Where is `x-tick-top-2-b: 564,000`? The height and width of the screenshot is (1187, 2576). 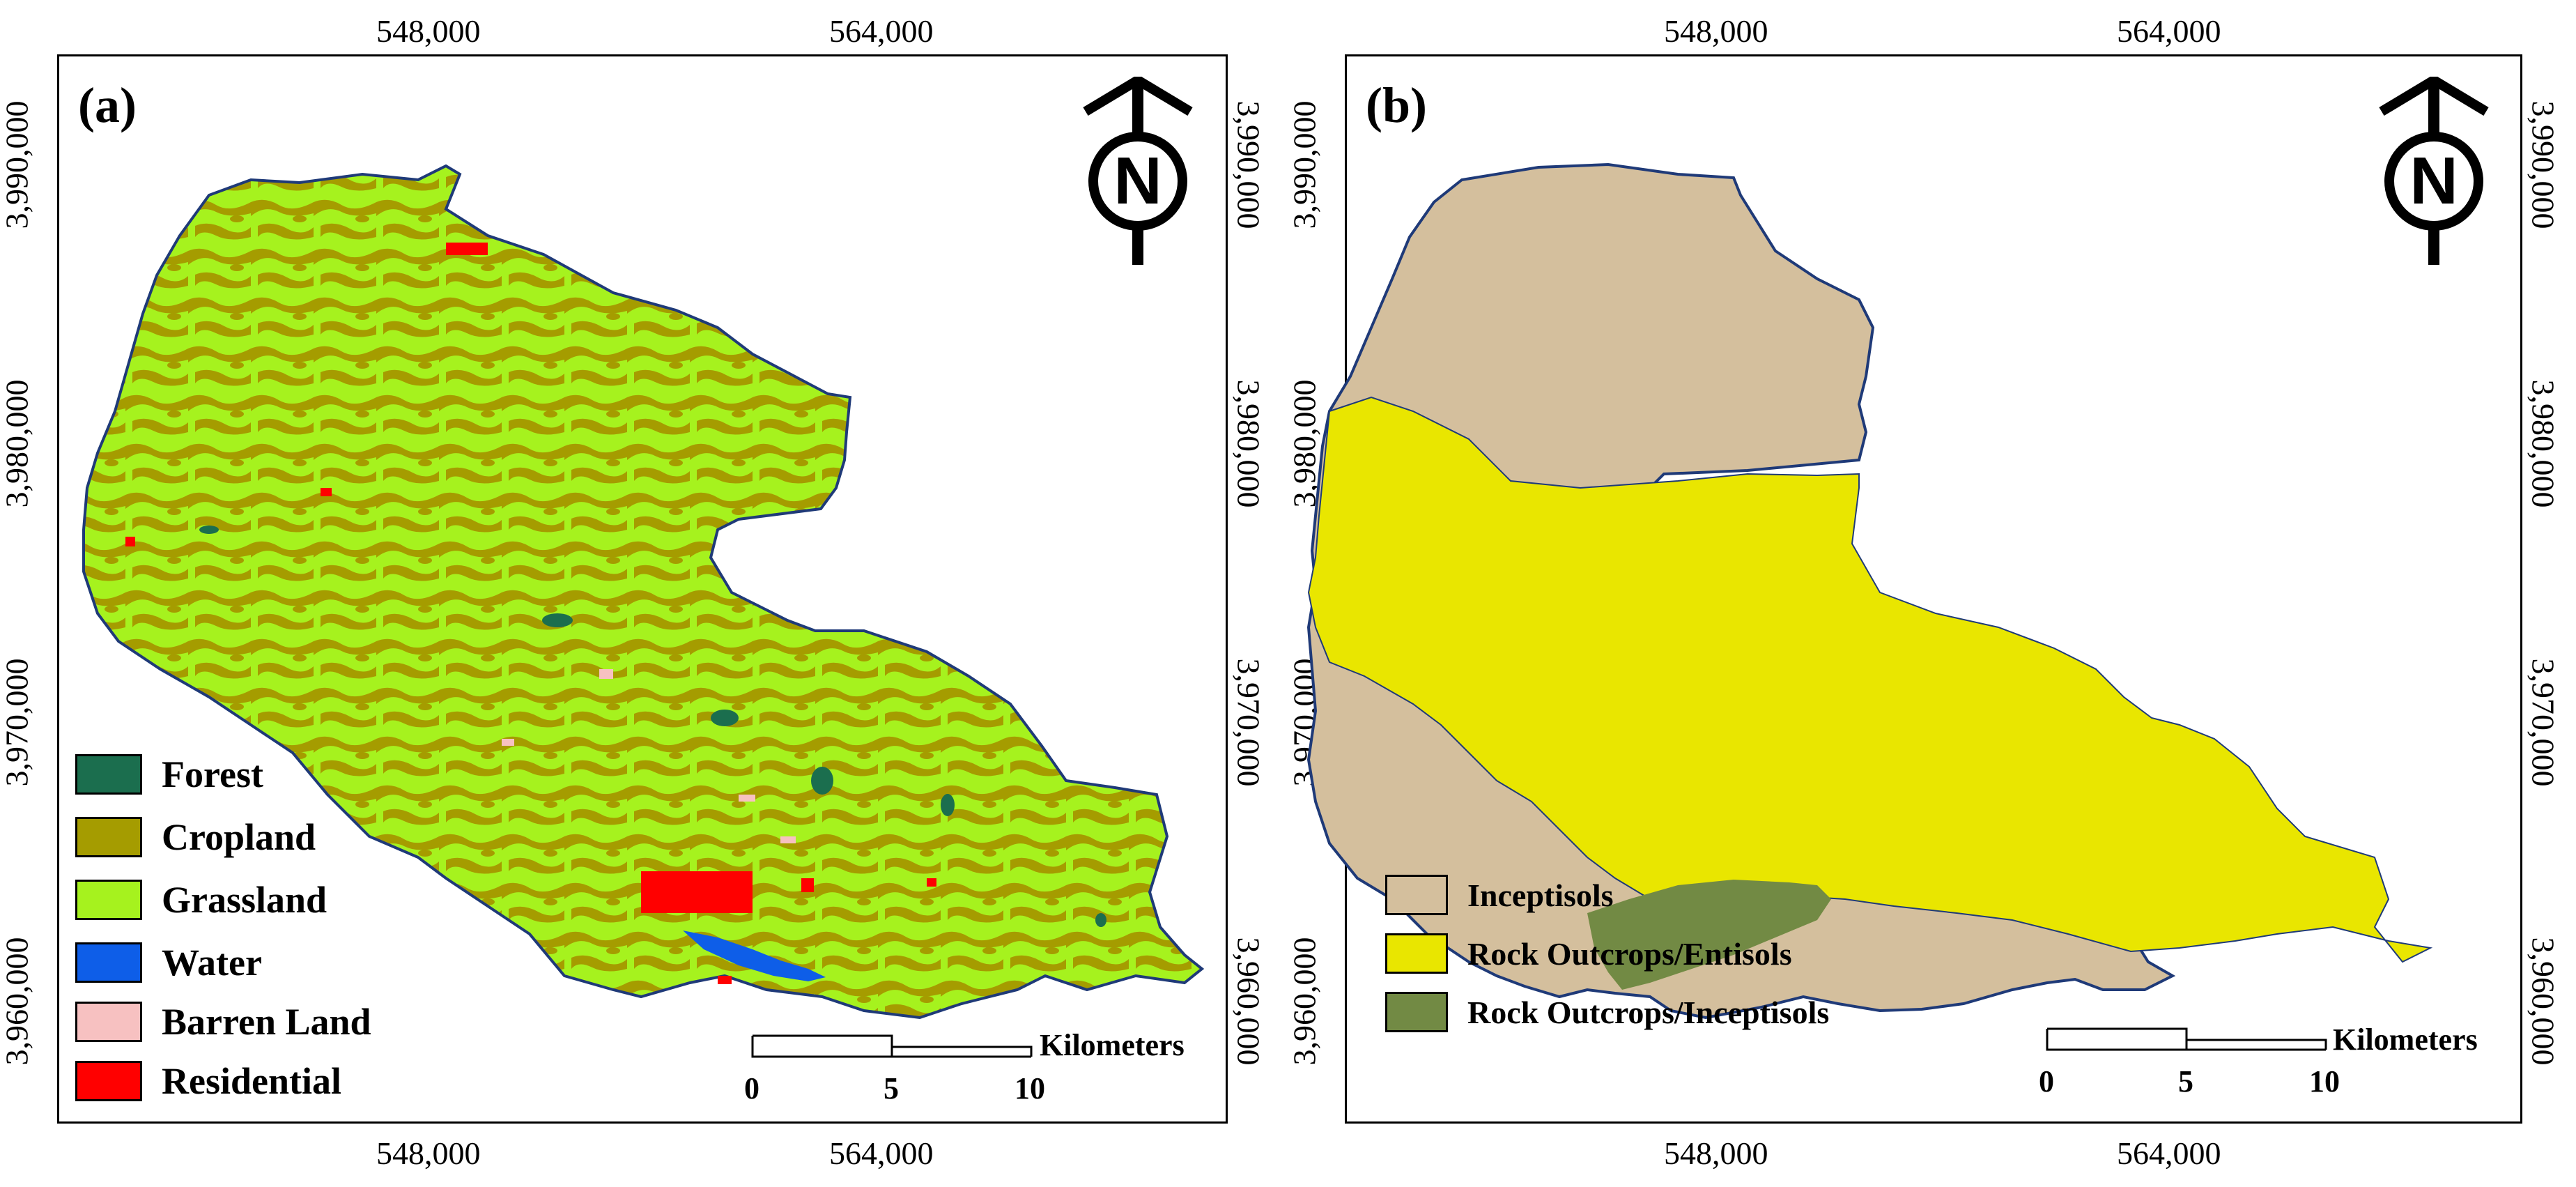
x-tick-top-2-b: 564,000 is located at coordinates (2169, 31).